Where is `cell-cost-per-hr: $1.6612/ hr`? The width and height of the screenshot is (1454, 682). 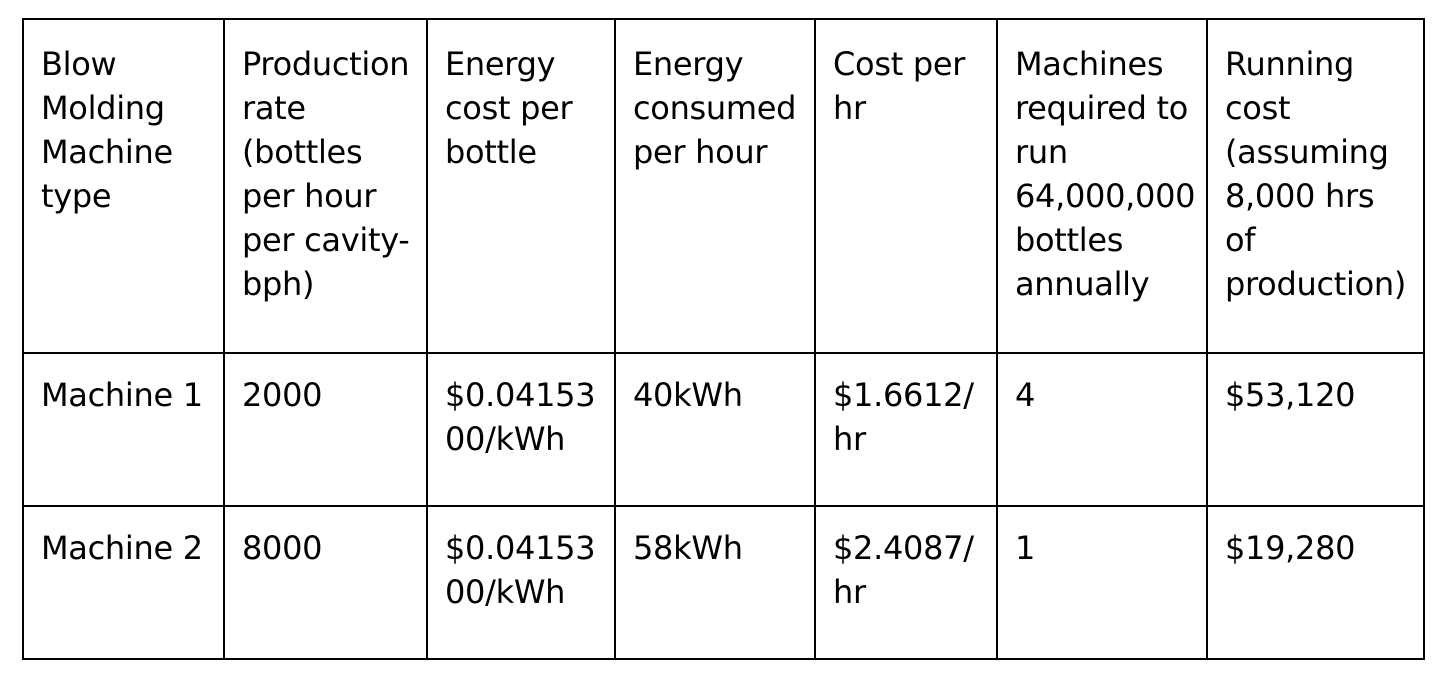 cell-cost-per-hr: $1.6612/ hr is located at coordinates (906, 429).